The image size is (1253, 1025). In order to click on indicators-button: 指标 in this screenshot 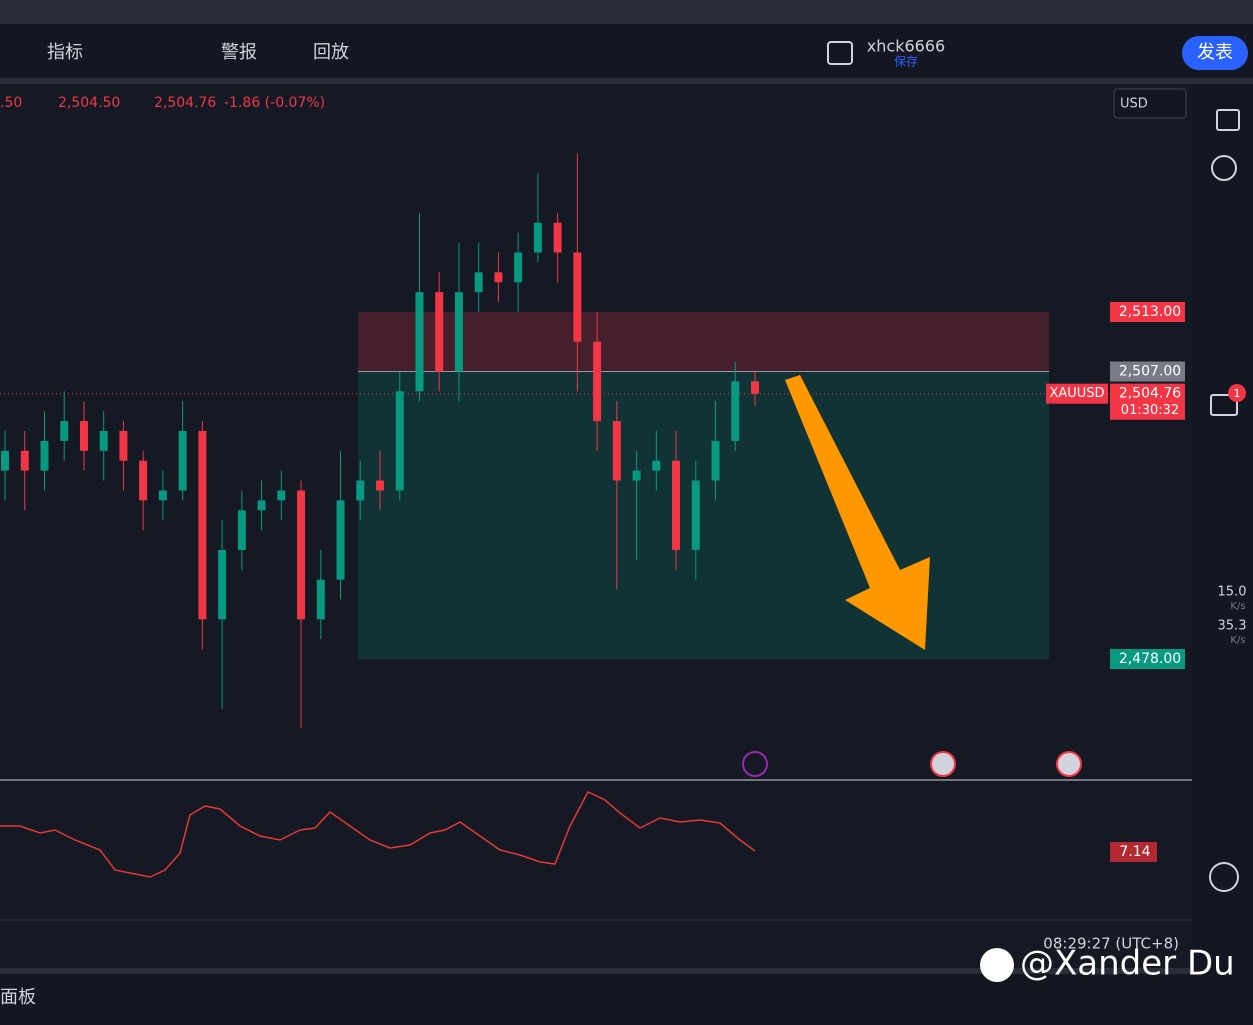, I will do `click(65, 52)`.